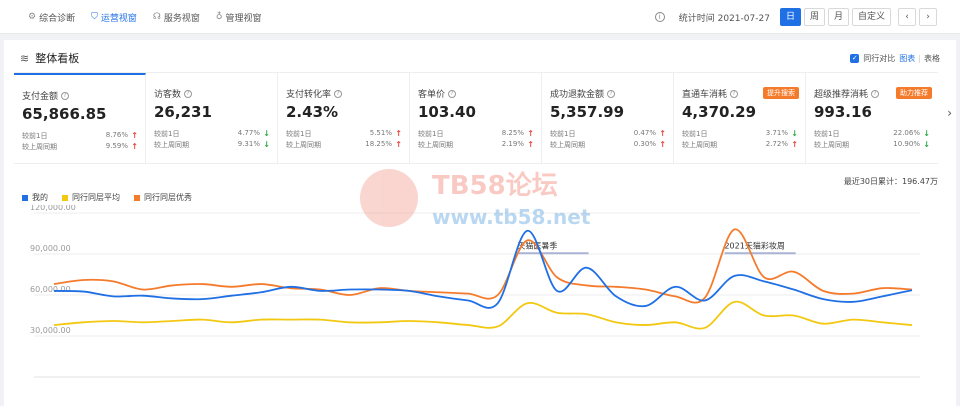  I want to click on tab-4: ♁ 管理视窗, so click(239, 17).